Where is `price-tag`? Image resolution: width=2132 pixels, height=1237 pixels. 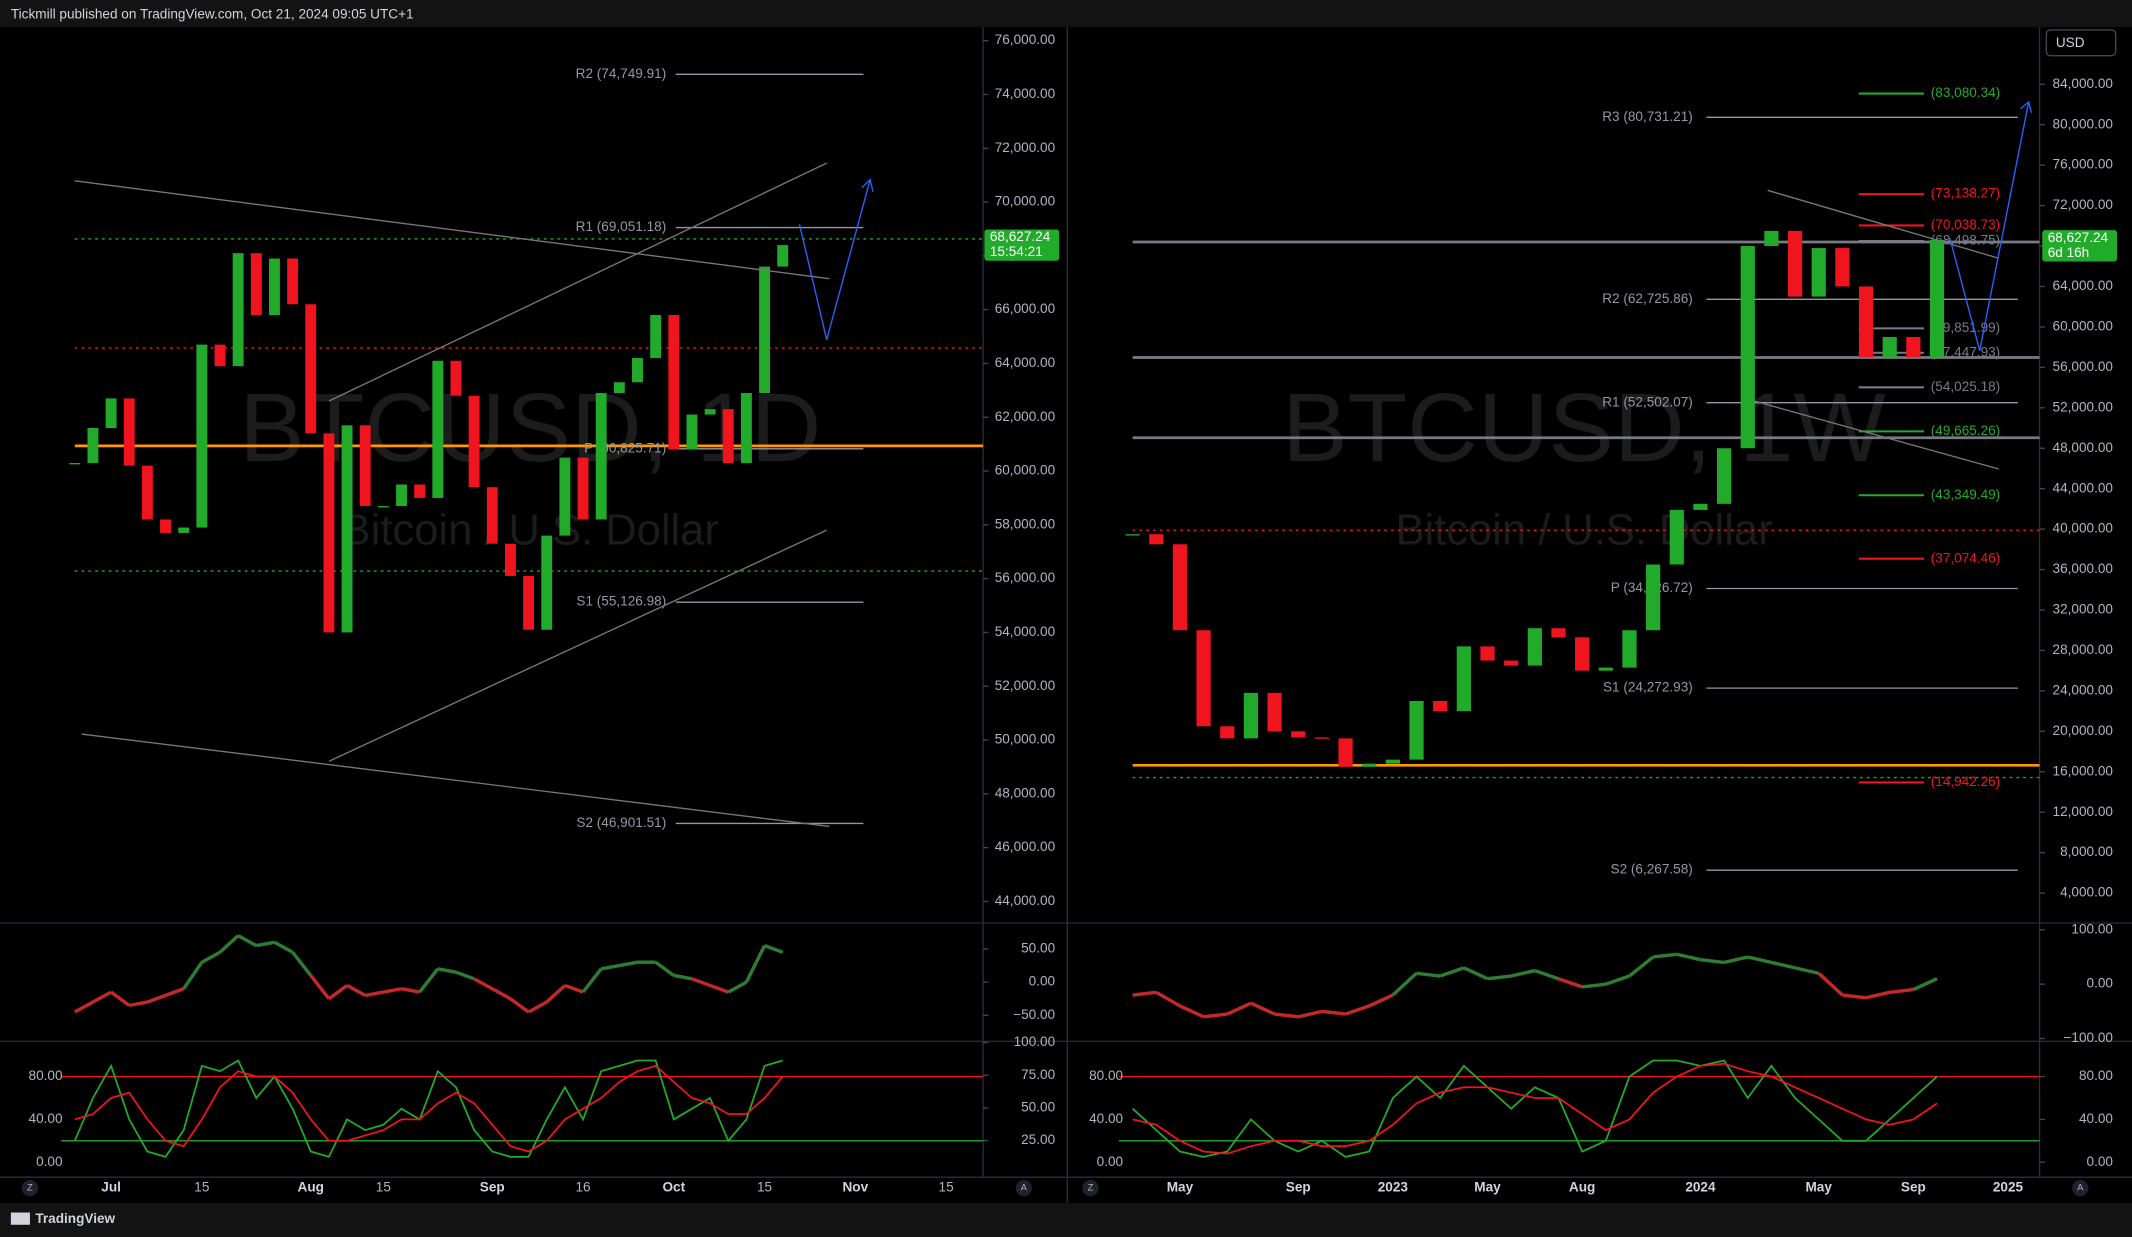
price-tag is located at coordinates (2080, 246).